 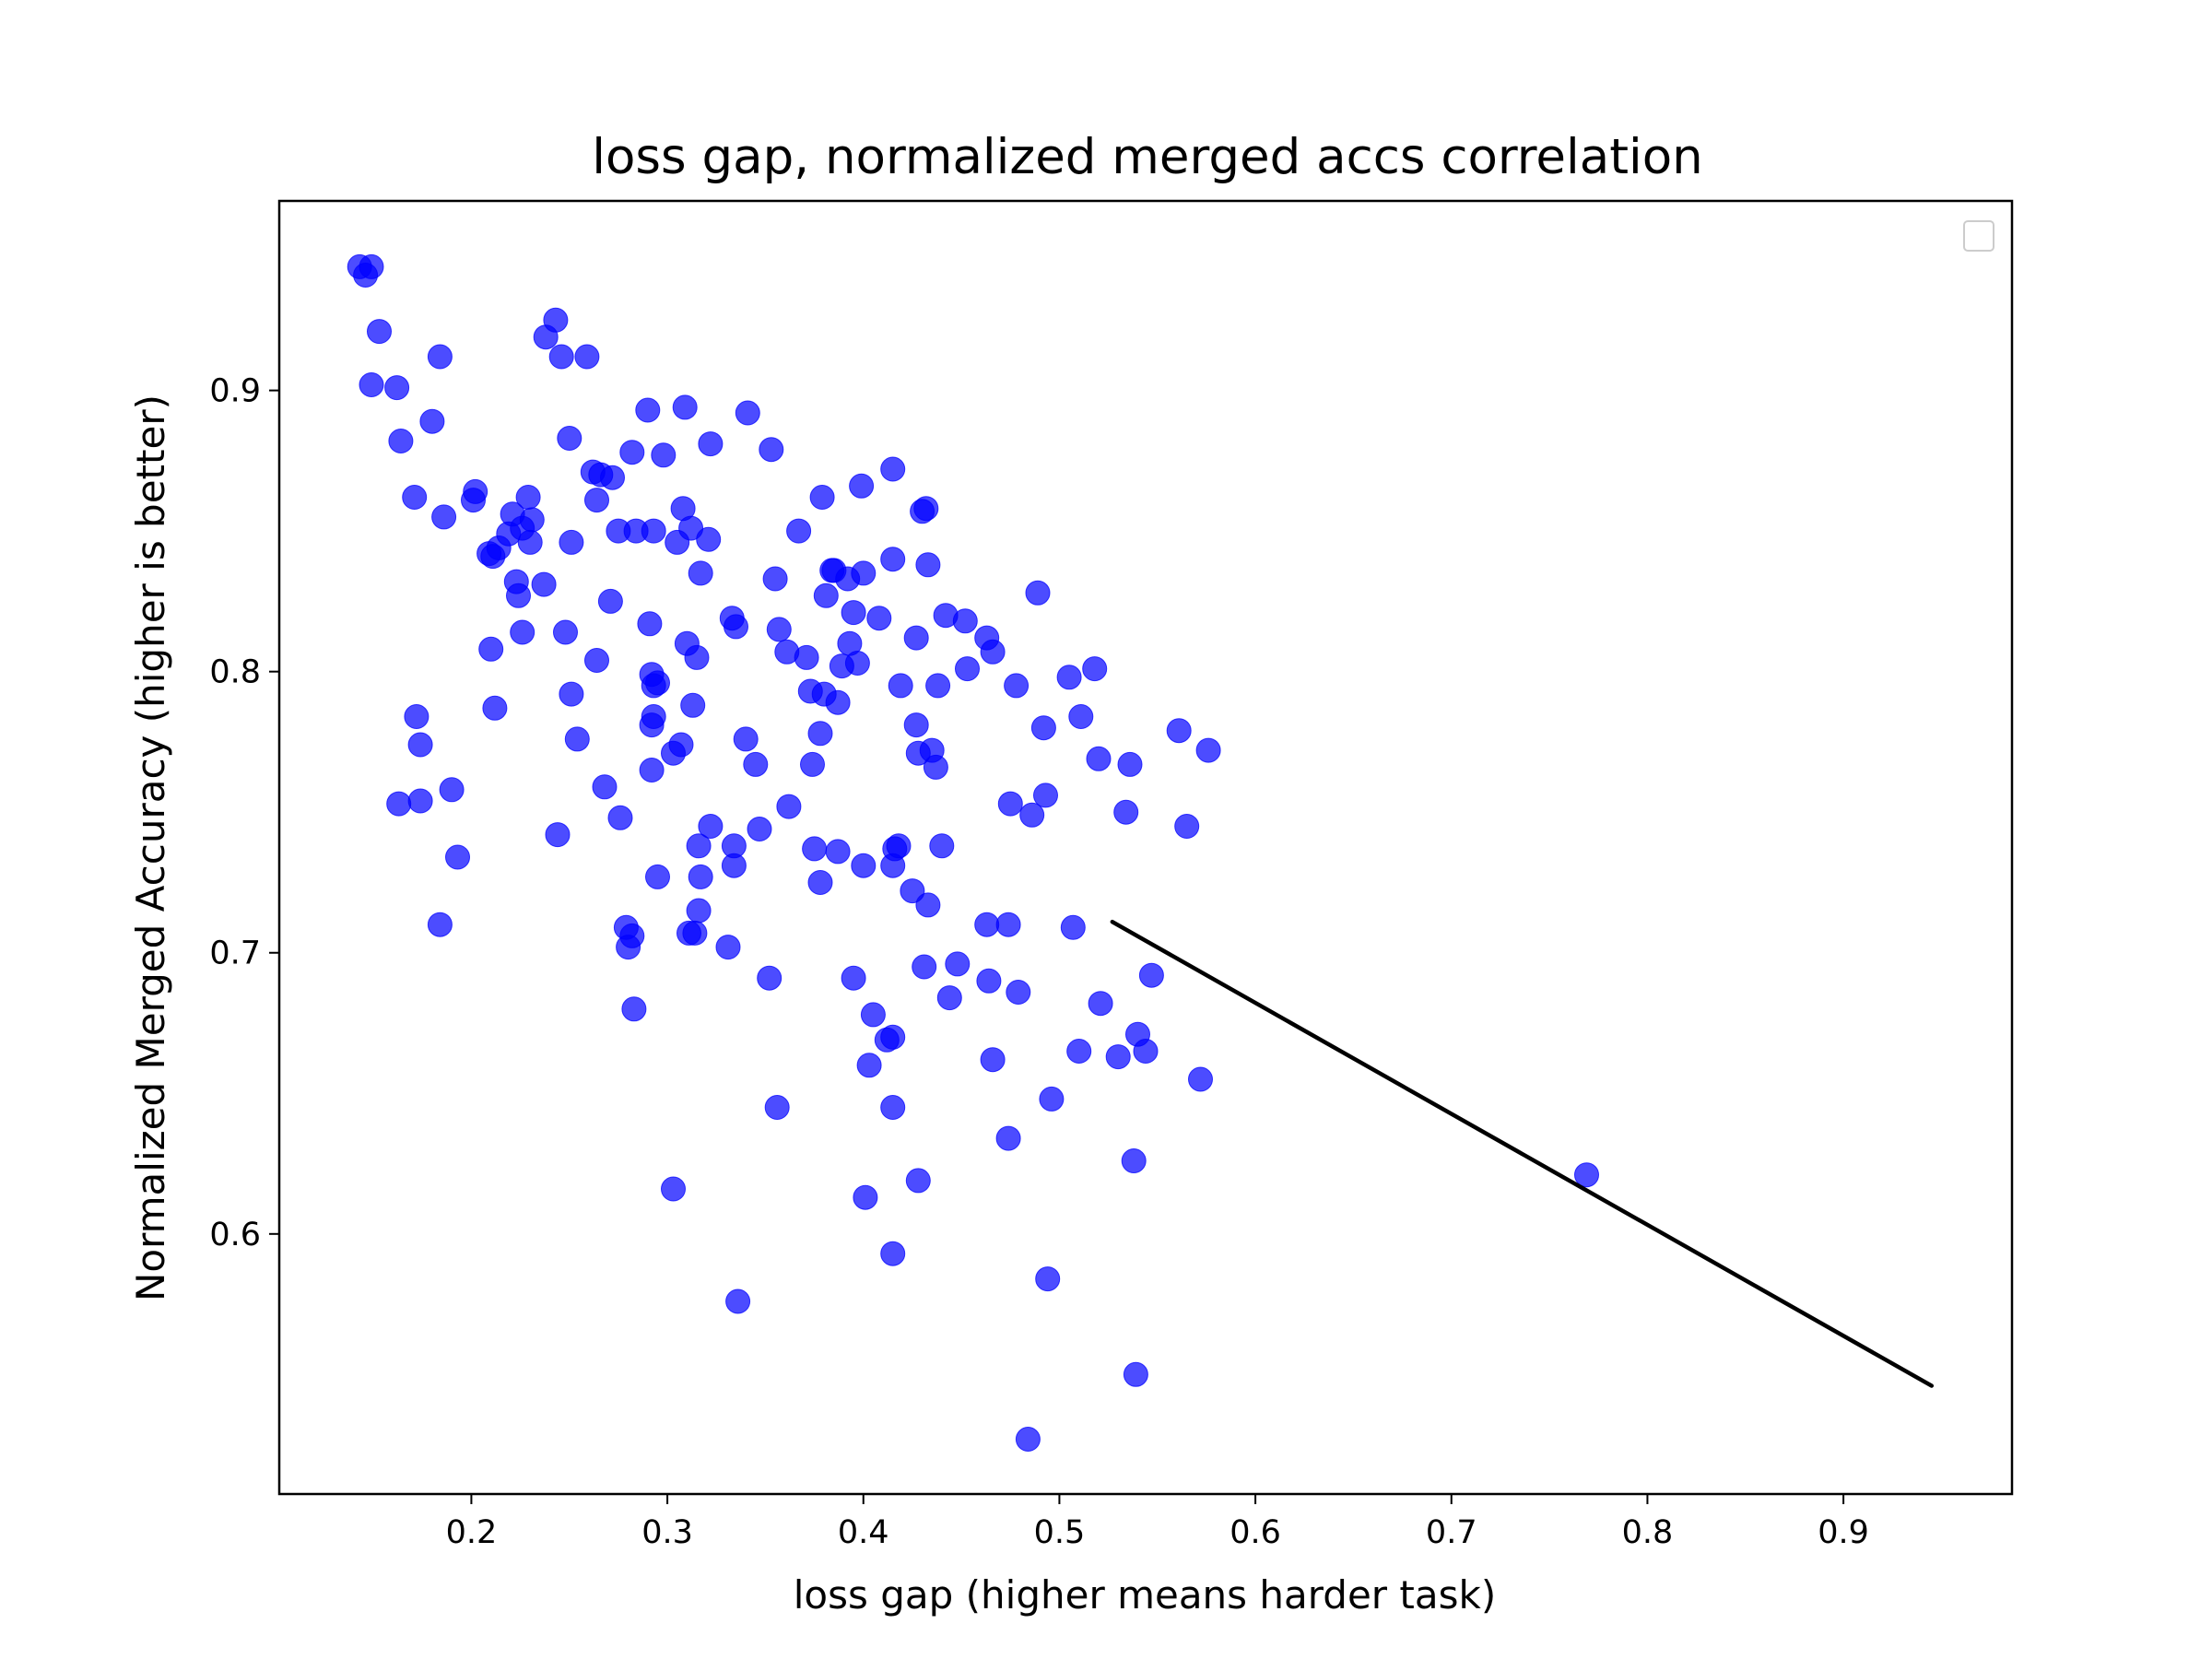 What do you see at coordinates (863, 1532) in the screenshot?
I see `x-tick-label: 0.4` at bounding box center [863, 1532].